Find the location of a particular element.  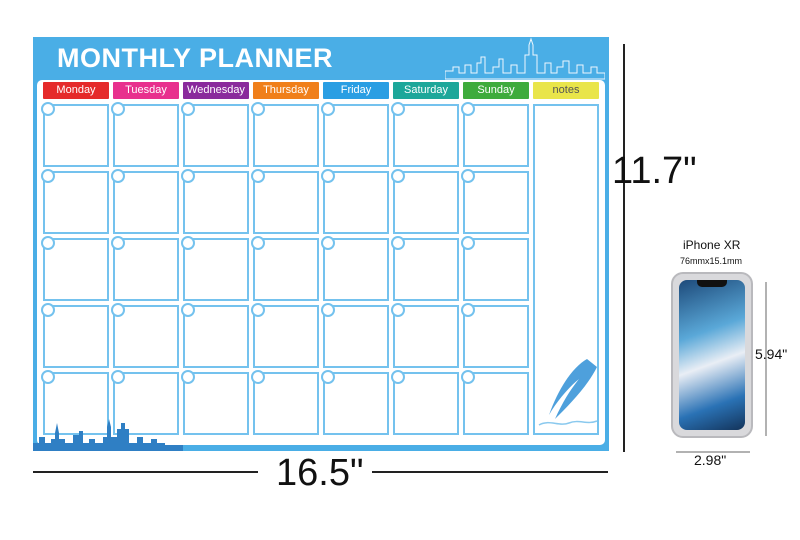

phone-notch is located at coordinates (712, 283).